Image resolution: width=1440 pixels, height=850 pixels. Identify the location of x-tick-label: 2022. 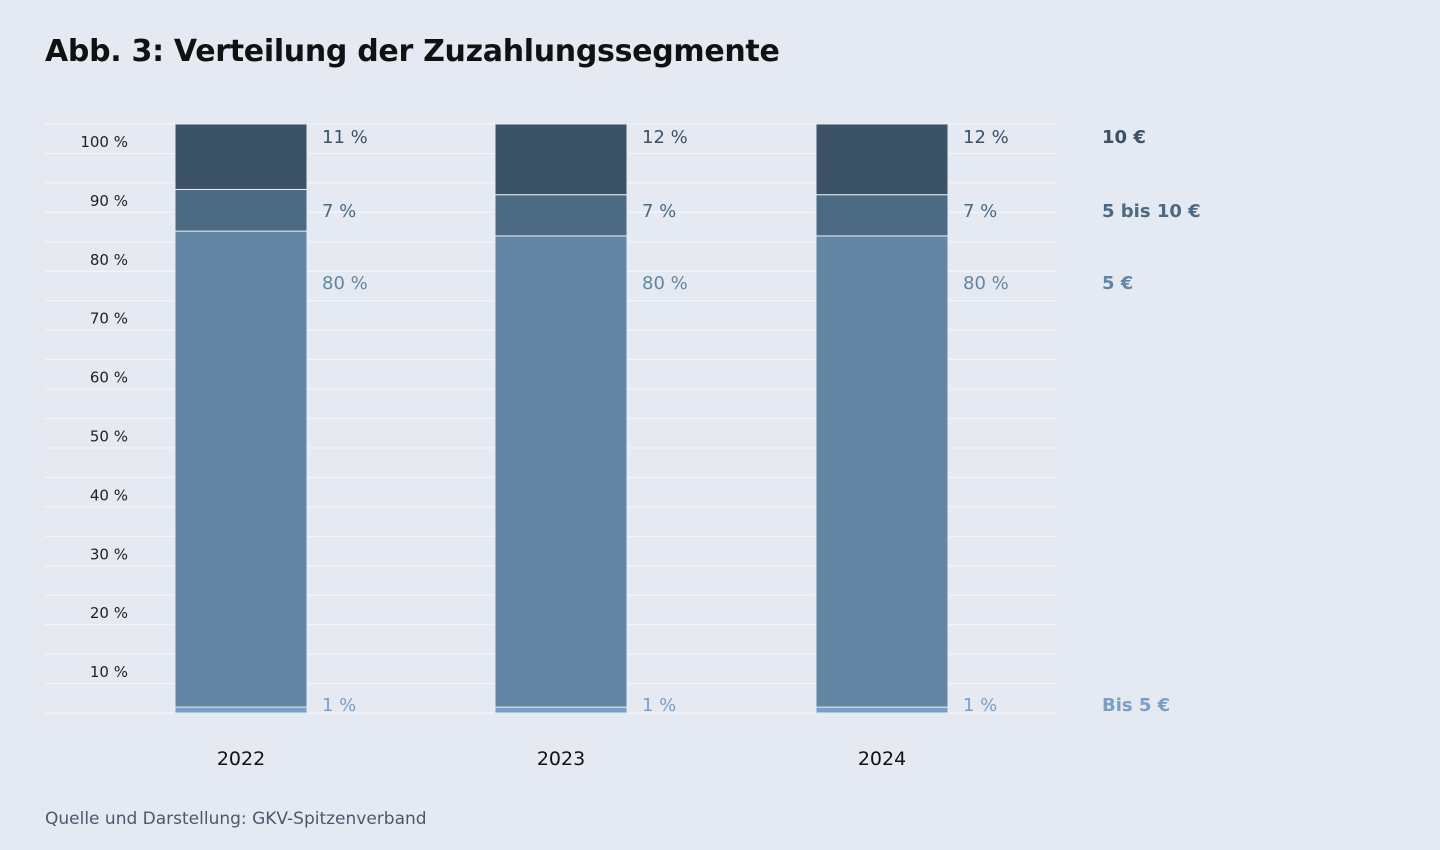
(241, 759).